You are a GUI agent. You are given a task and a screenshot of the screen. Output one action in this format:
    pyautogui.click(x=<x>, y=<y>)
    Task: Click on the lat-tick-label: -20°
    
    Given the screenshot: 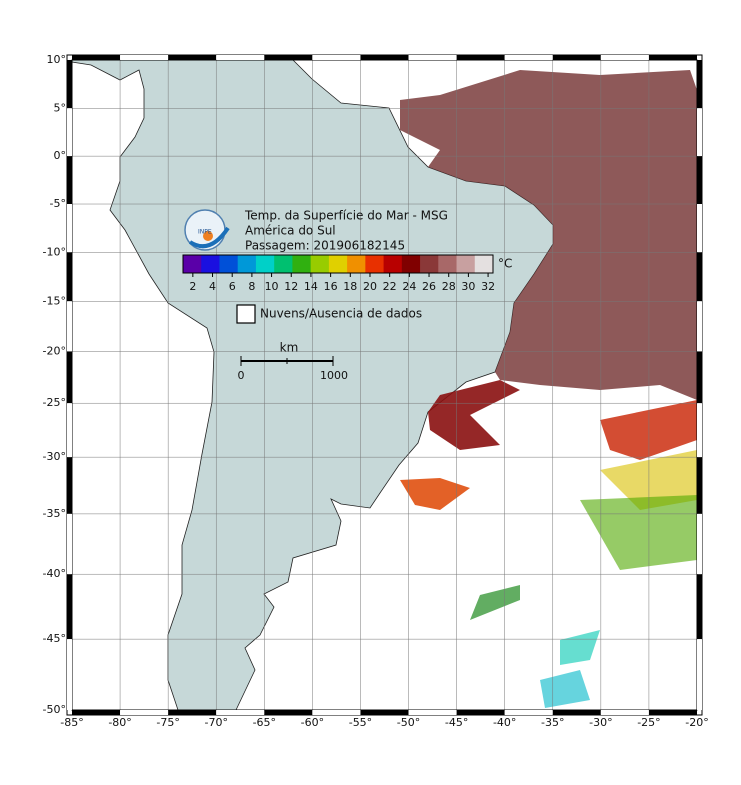 What is the action you would take?
    pyautogui.click(x=54, y=350)
    